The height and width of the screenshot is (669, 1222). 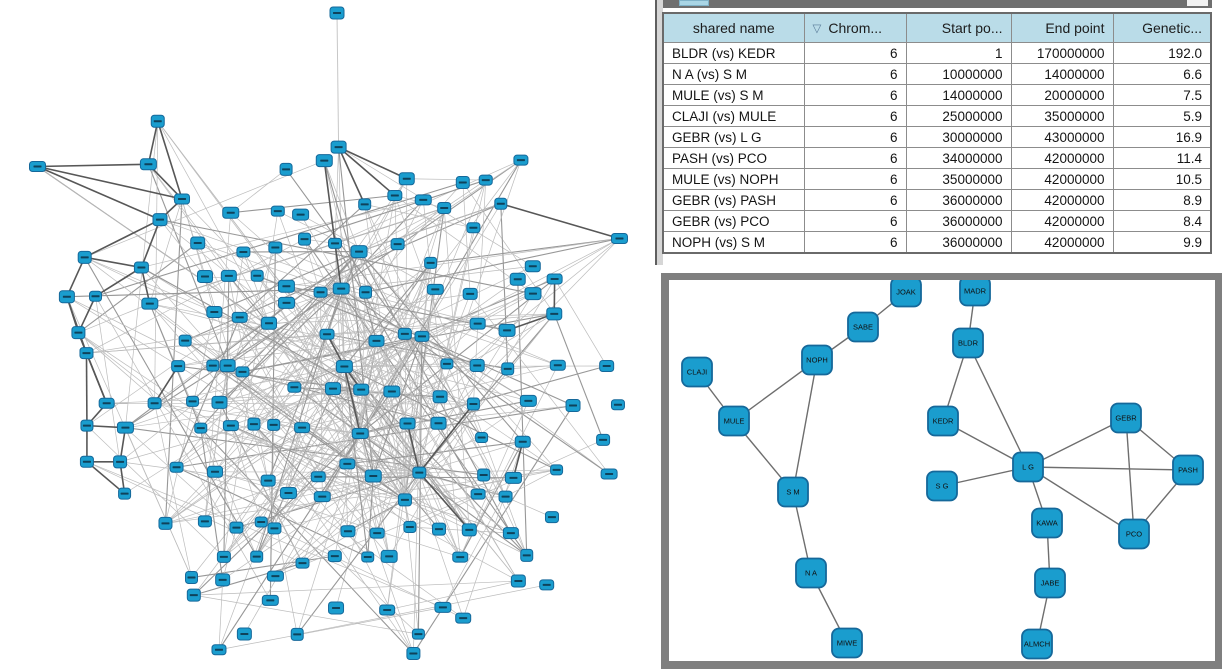 What do you see at coordinates (943, 421) in the screenshot?
I see `network-node-kedr: KEDR` at bounding box center [943, 421].